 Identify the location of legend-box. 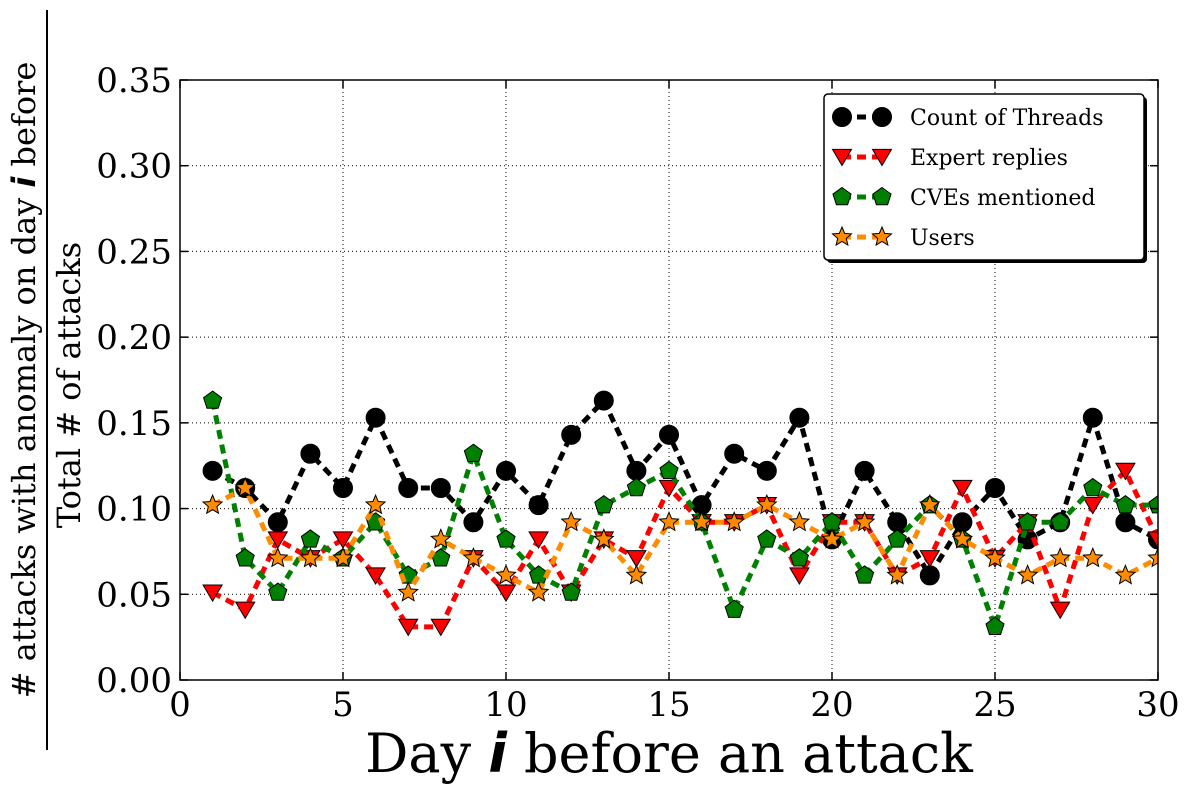
(984, 177).